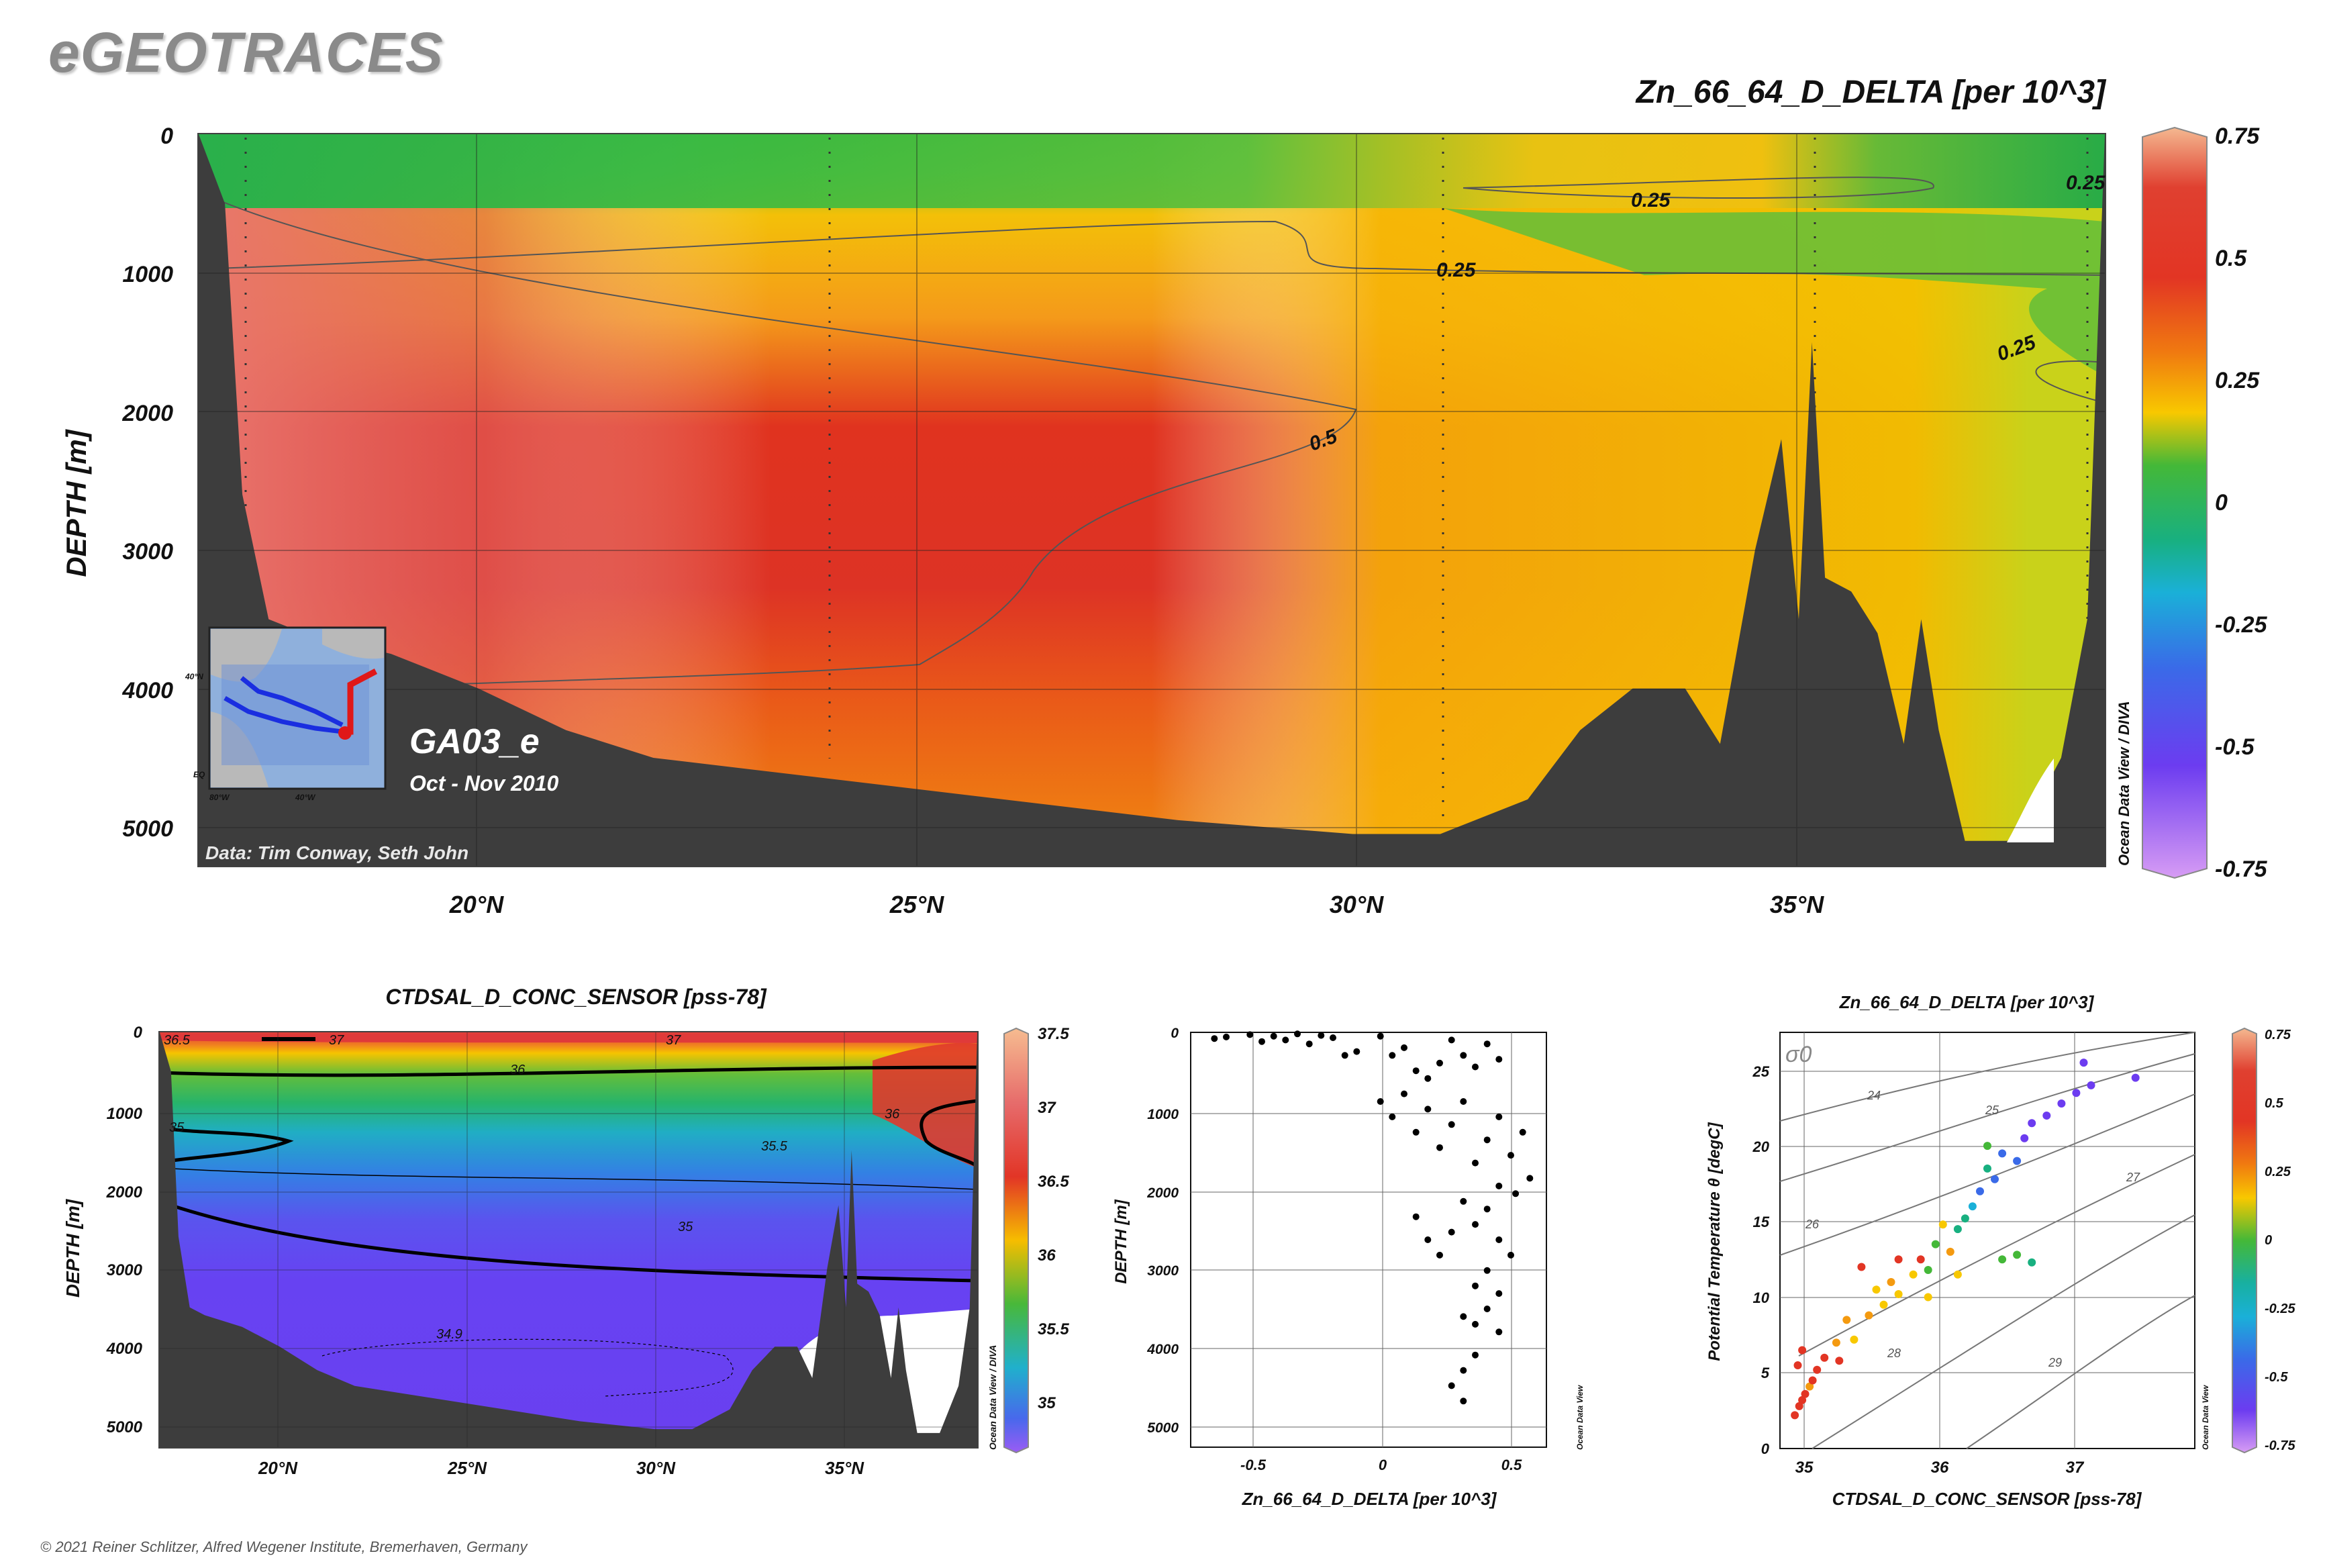 This screenshot has width=2327, height=1568. Describe the element at coordinates (1163, 1271) in the screenshot. I see `y-tick-label: 3000` at that location.